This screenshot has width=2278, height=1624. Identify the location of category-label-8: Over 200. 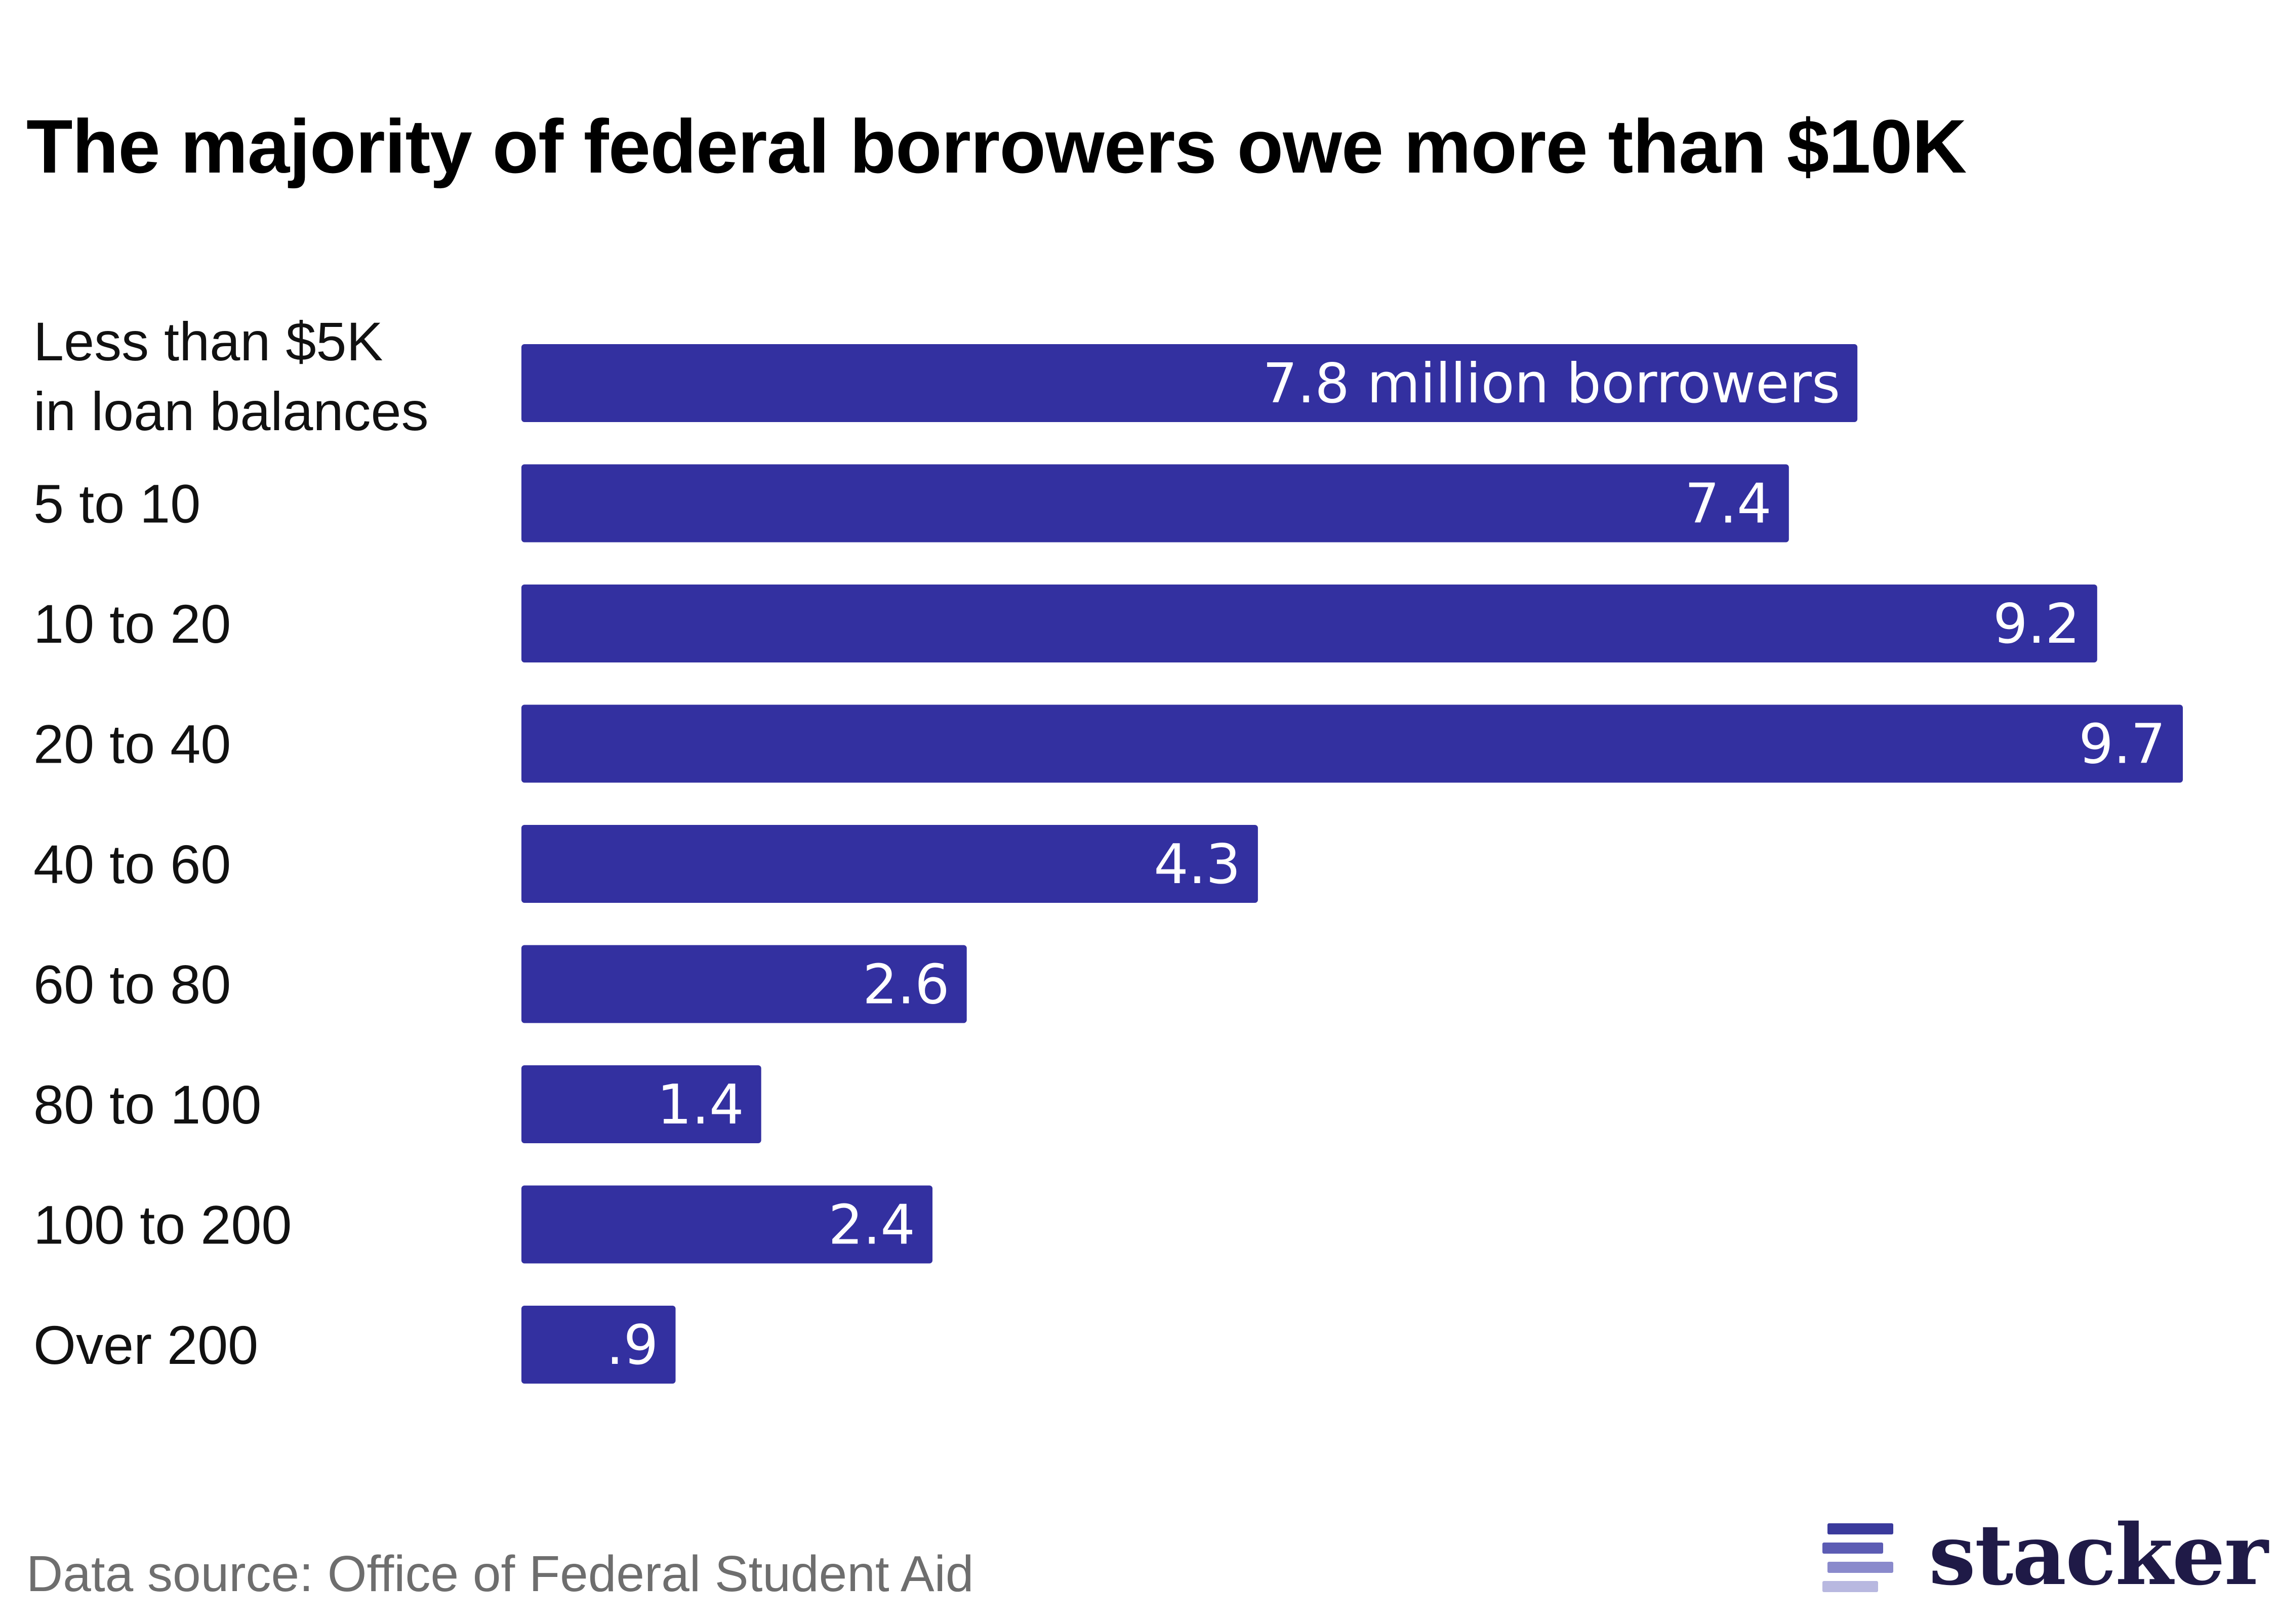
(145, 1345).